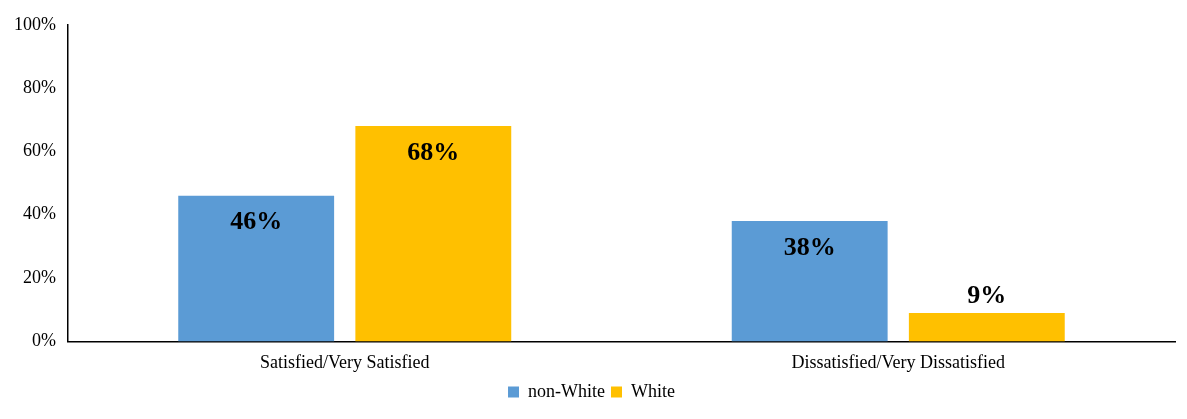 The height and width of the screenshot is (419, 1187). What do you see at coordinates (39, 213) in the screenshot?
I see `y-tick-label: 40%` at bounding box center [39, 213].